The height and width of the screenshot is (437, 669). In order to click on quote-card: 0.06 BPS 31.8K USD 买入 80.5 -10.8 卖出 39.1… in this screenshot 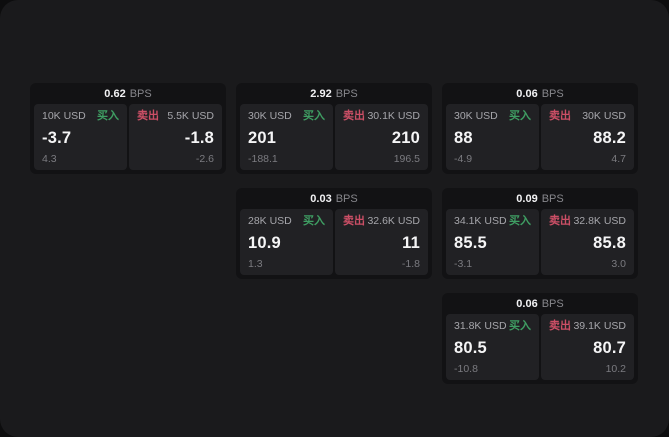, I will do `click(540, 338)`.